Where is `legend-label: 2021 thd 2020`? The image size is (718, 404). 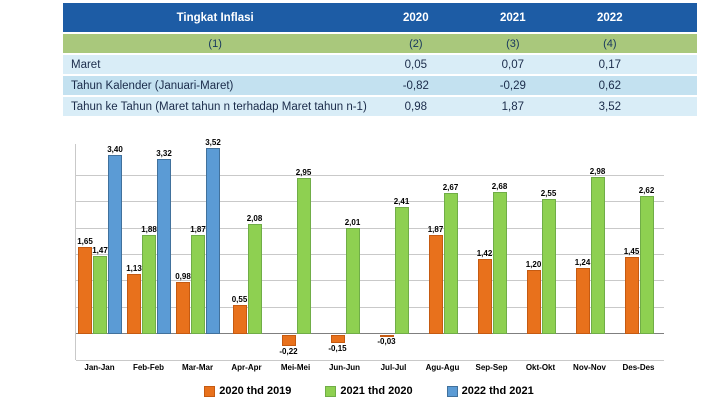 legend-label: 2021 thd 2020 is located at coordinates (376, 391).